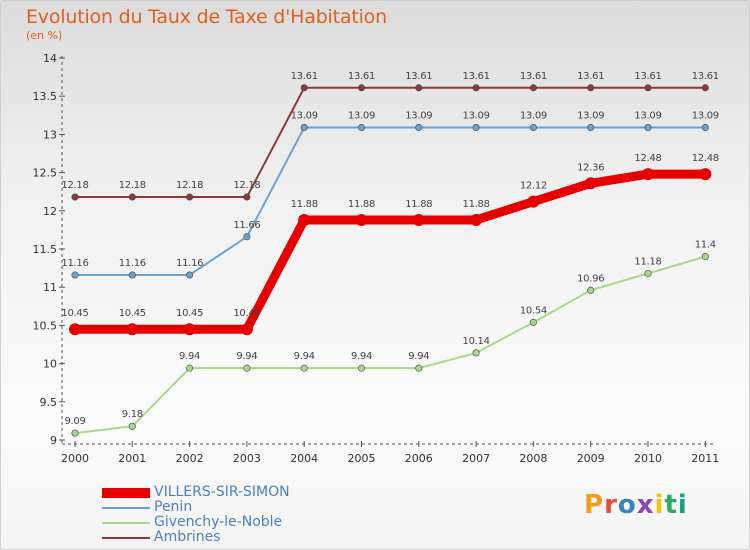  I want to click on y-tick-label: 9, so click(53, 440).